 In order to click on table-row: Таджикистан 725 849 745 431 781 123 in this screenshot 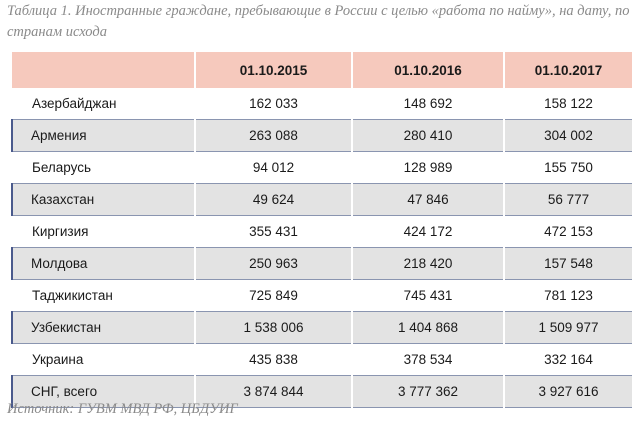, I will do `click(322, 295)`.